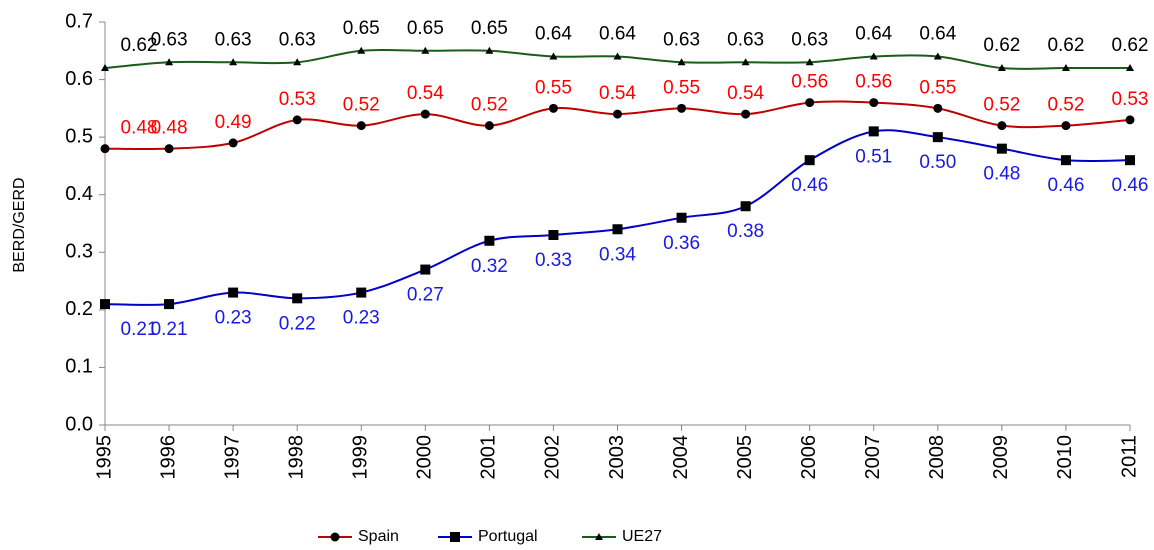 This screenshot has height=550, width=1154. Describe the element at coordinates (361, 457) in the screenshot. I see `x-tick-label: 1999` at that location.